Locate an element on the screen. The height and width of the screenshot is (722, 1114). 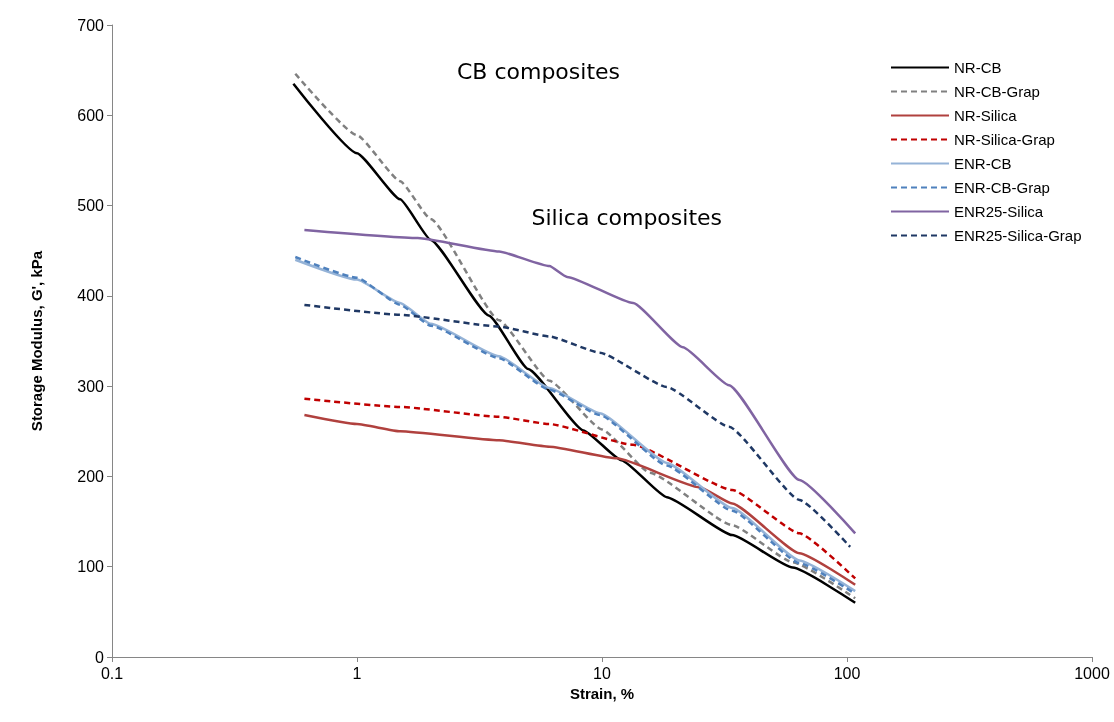
y-axis-title: Storage Modulus, G', kPa is located at coordinates (36, 341).